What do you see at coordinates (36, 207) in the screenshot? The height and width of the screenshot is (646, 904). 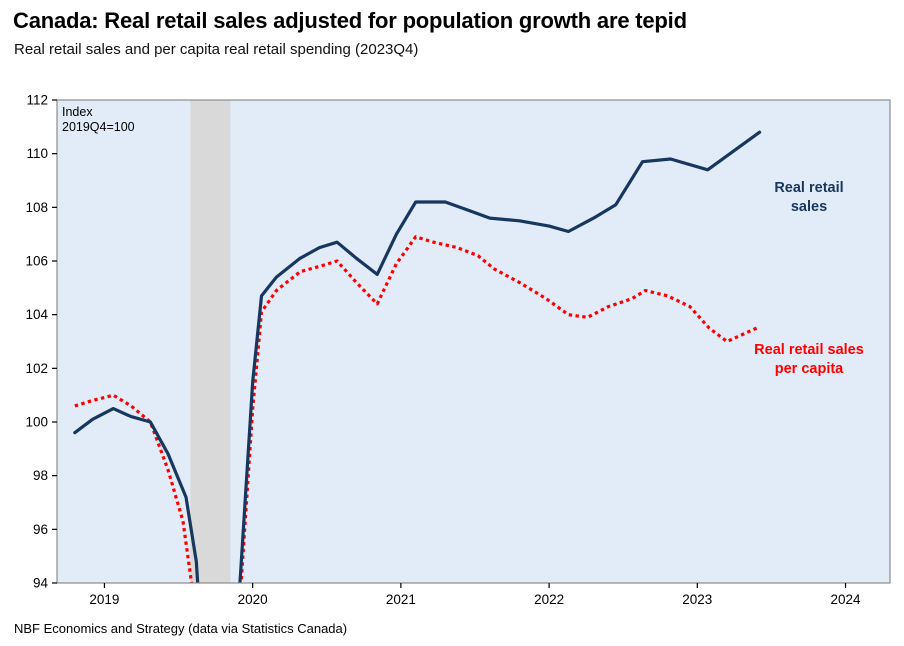 I see `y-tick-label: 108` at bounding box center [36, 207].